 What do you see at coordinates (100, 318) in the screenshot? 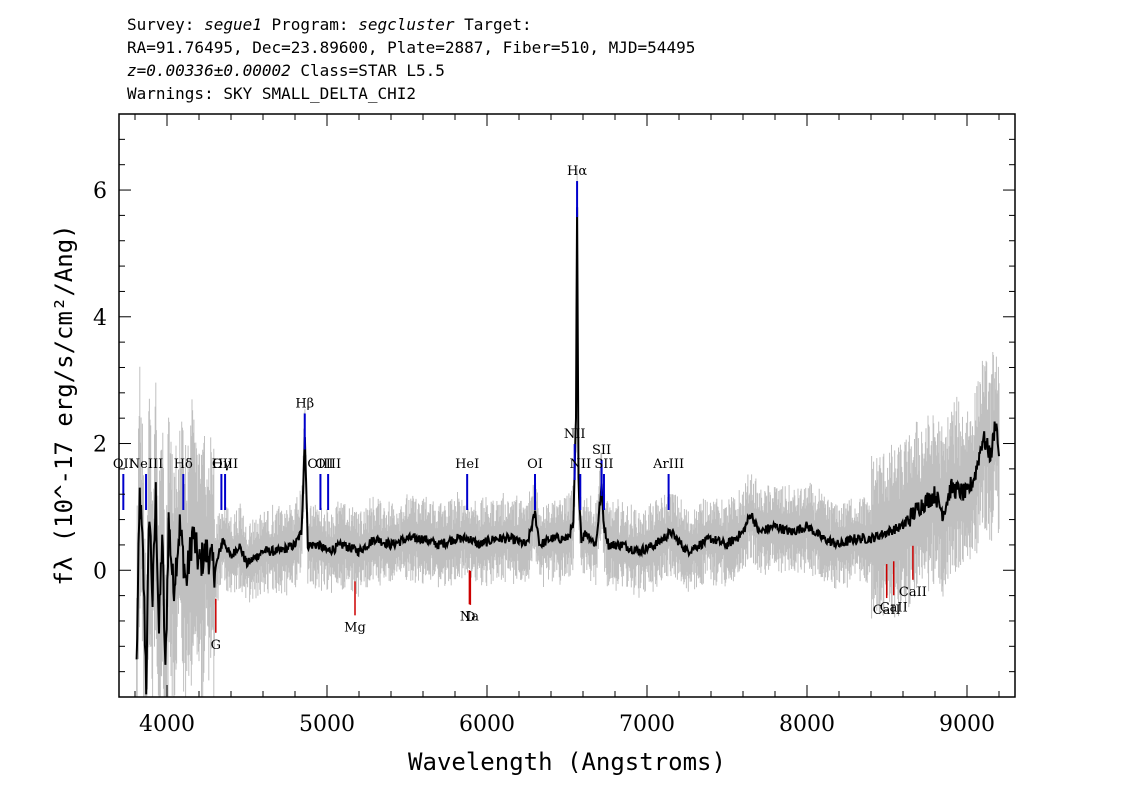
I see `y-tick-label: 4` at bounding box center [100, 318].